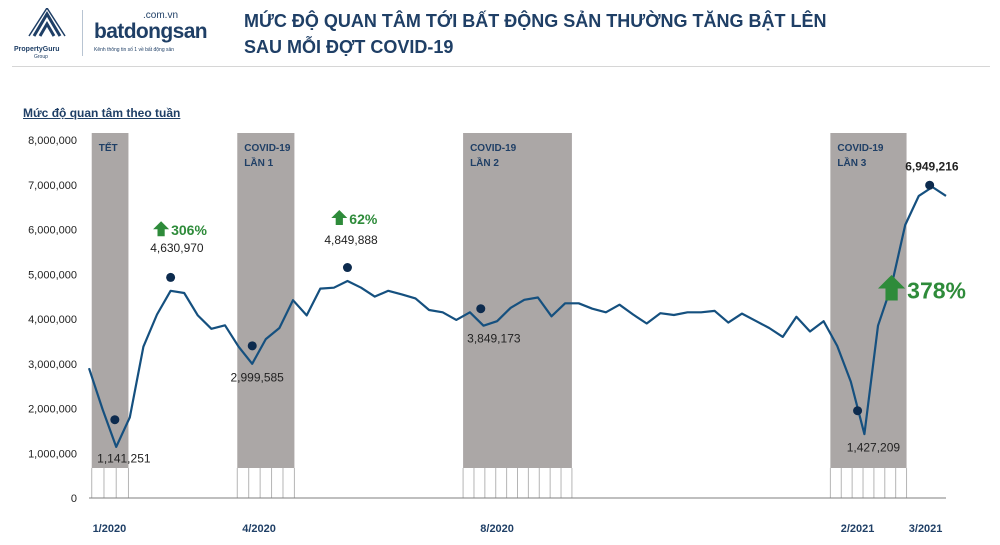 Image resolution: width=1000 pixels, height=545 pixels. Describe the element at coordinates (258, 162) in the screenshot. I see `event-band-label: LẦN 1` at that location.